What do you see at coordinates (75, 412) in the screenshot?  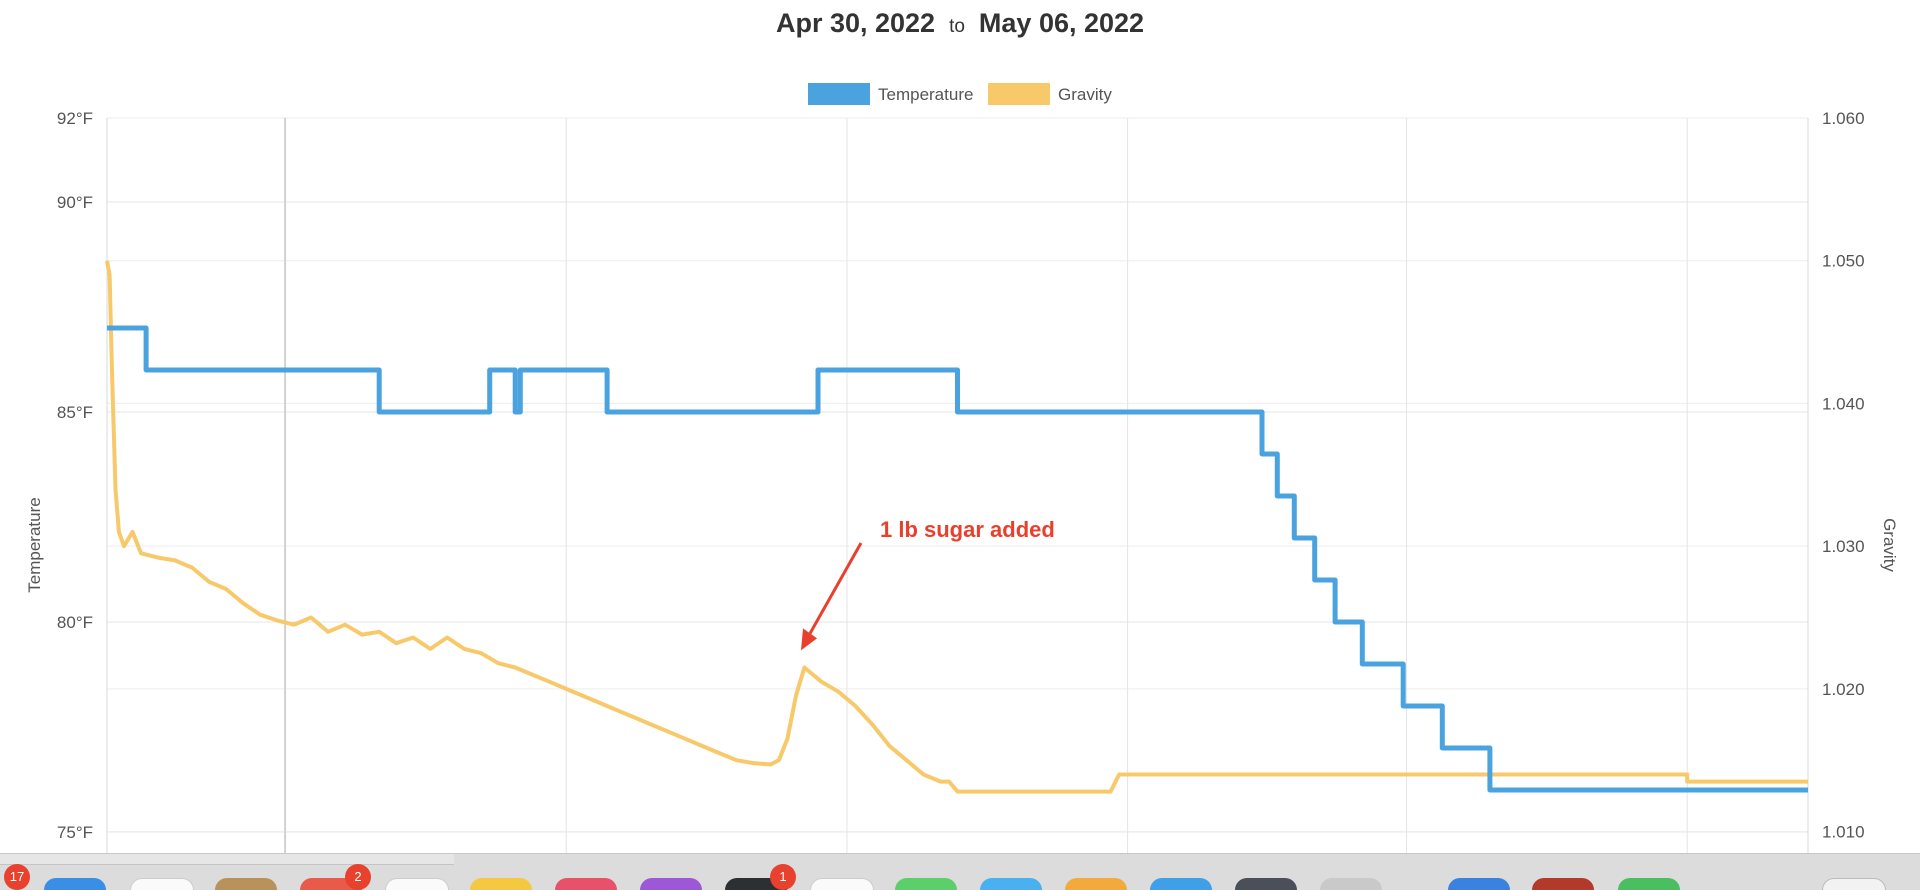 I see `y-tick-label: 85°F` at bounding box center [75, 412].